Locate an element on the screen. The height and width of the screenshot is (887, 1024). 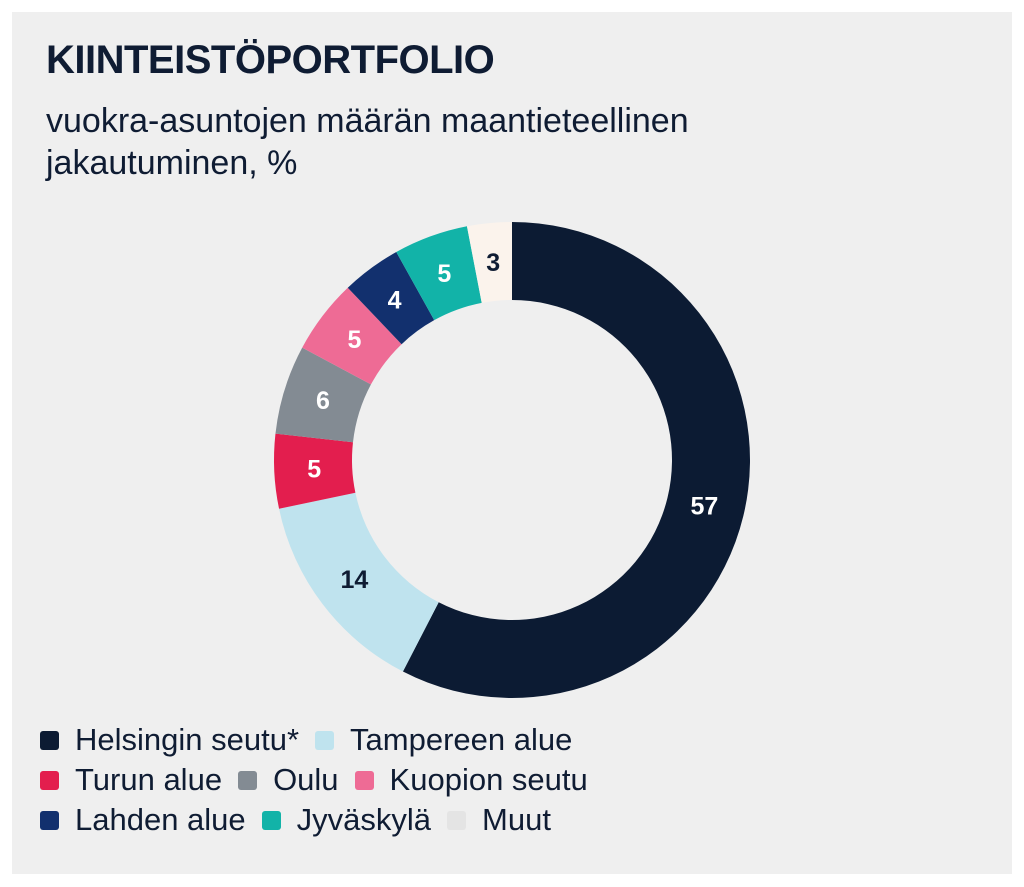
chart-title: KIINTEISTÖPORTFOLIO is located at coordinates (270, 60).